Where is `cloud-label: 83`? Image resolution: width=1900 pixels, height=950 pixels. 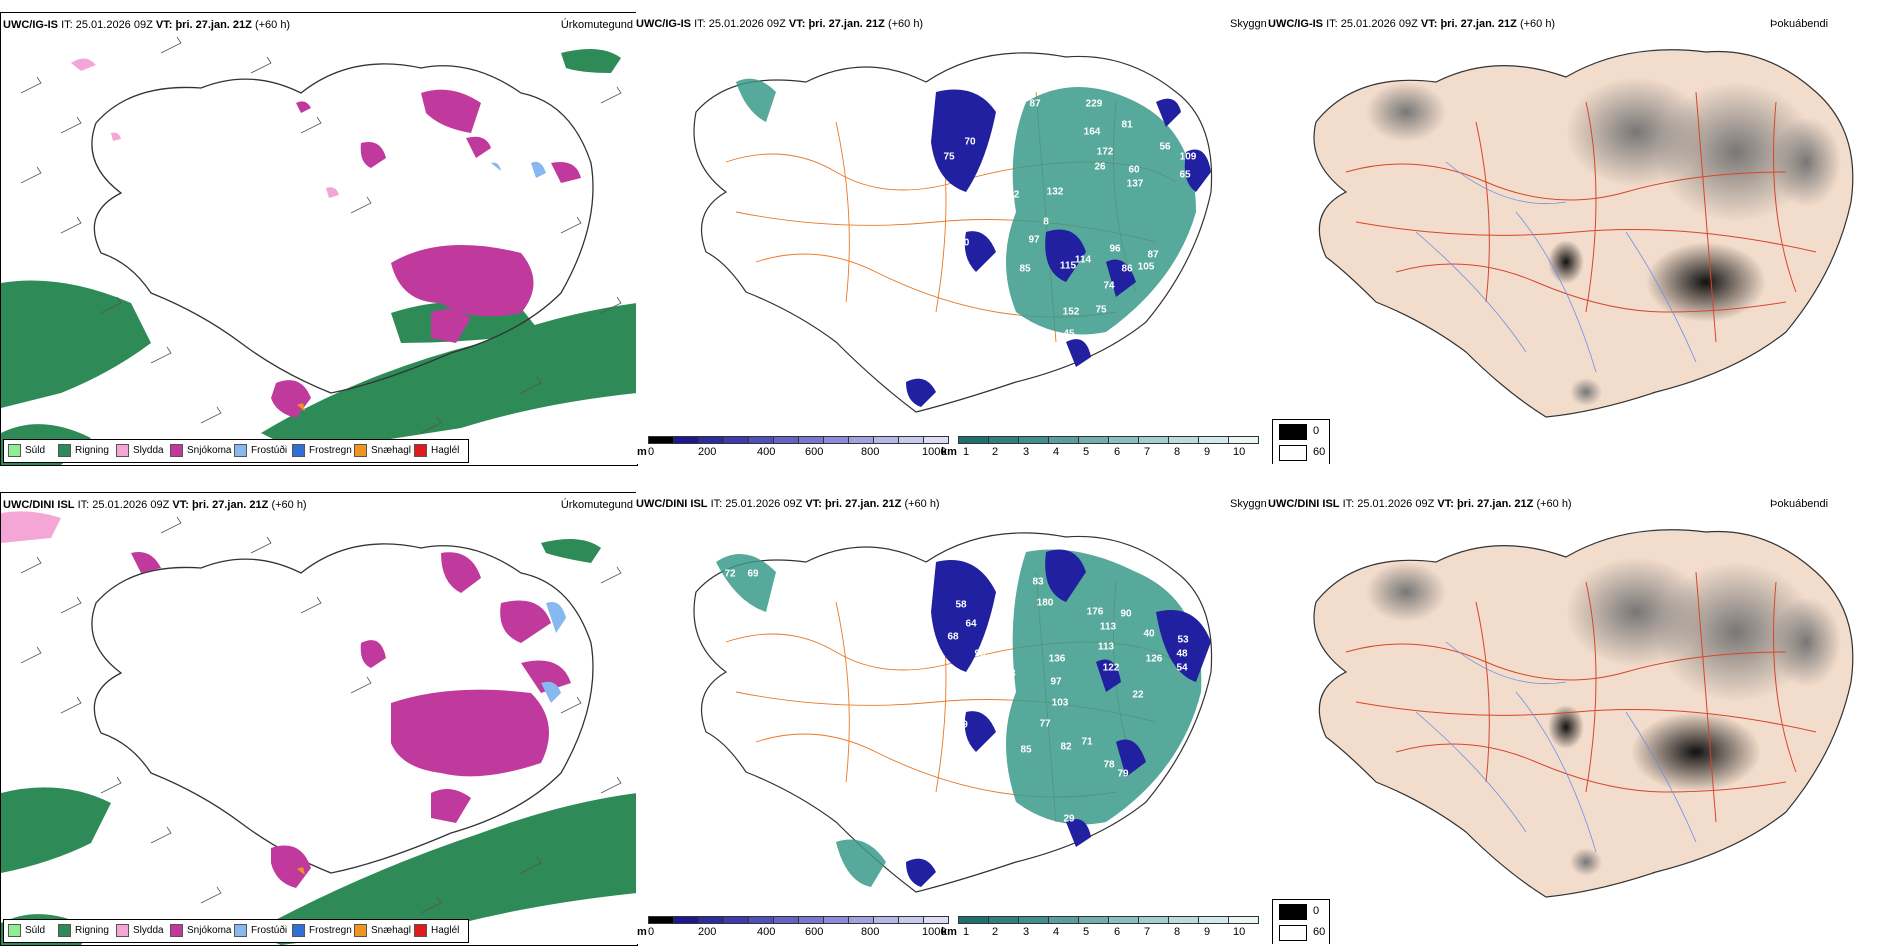 cloud-label: 83 is located at coordinates (1038, 582).